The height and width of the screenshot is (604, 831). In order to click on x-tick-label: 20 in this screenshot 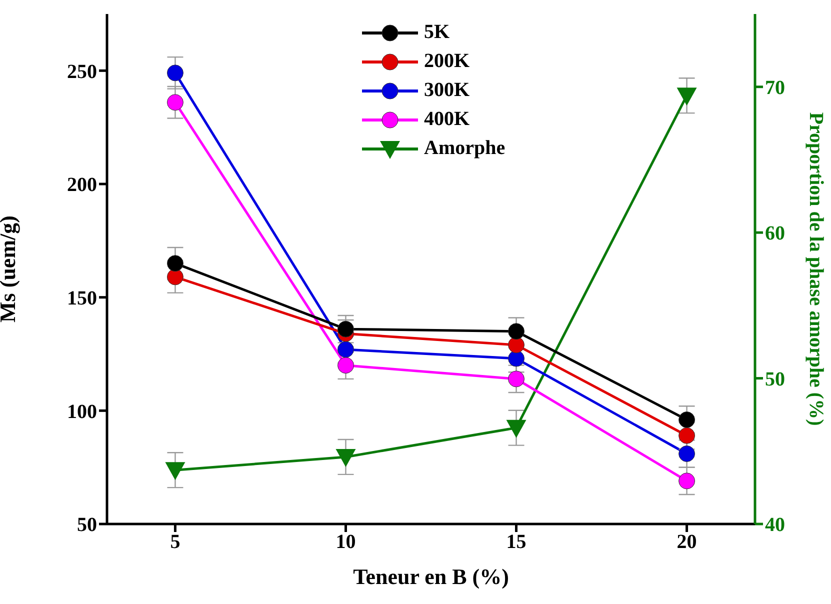, I will do `click(686, 542)`.